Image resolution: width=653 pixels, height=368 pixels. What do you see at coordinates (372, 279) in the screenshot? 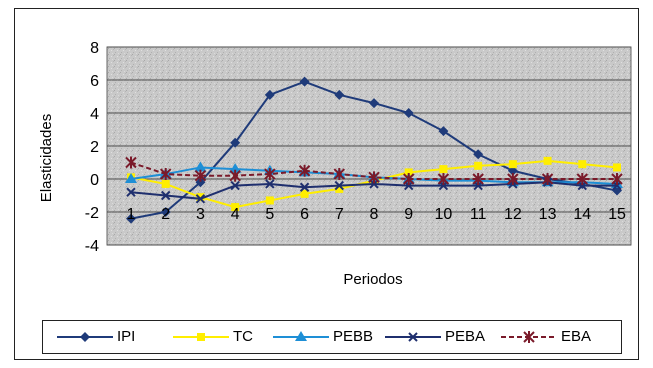
I see `x-axis-title: Periodos` at bounding box center [372, 279].